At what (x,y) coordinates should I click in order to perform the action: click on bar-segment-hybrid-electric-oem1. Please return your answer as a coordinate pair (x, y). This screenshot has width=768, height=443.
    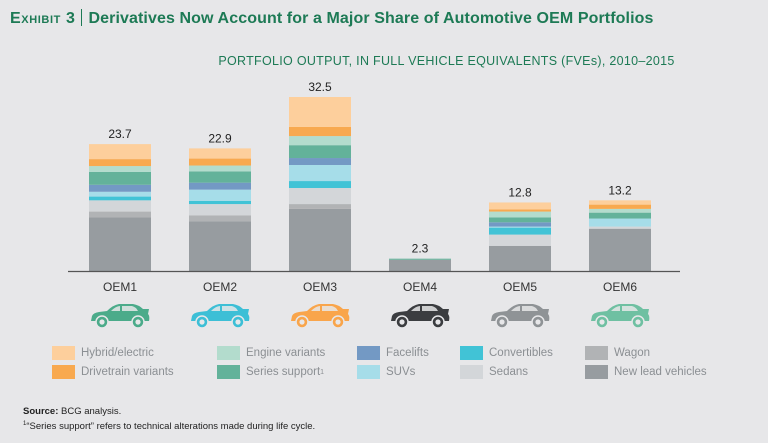
    Looking at the image, I should click on (120, 152).